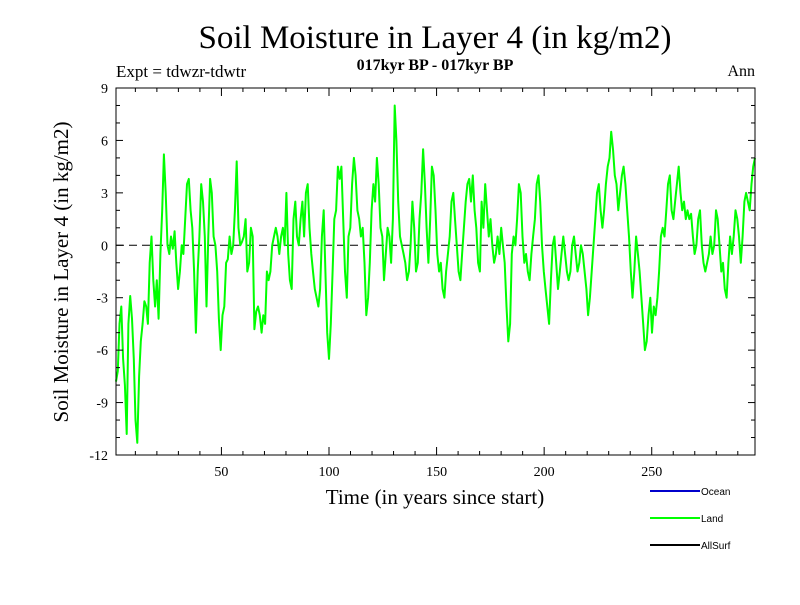 The height and width of the screenshot is (605, 800). What do you see at coordinates (104, 194) in the screenshot?
I see `y-tick-label: 3` at bounding box center [104, 194].